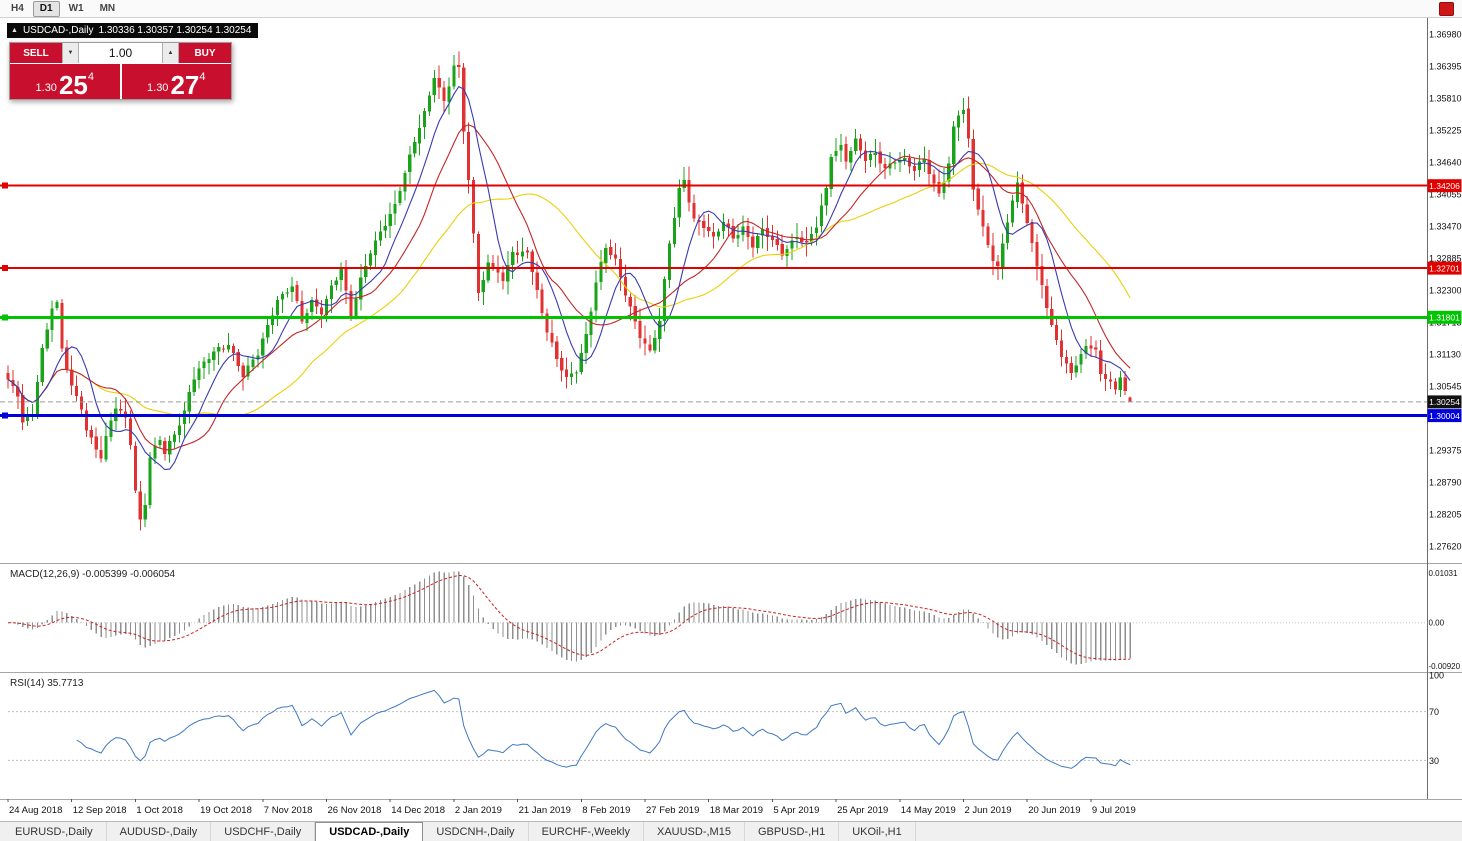 This screenshot has height=841, width=1462. Describe the element at coordinates (93, 574) in the screenshot. I see `macd-label: MACD(12,26,9) -0.005399 -0.006054` at that location.